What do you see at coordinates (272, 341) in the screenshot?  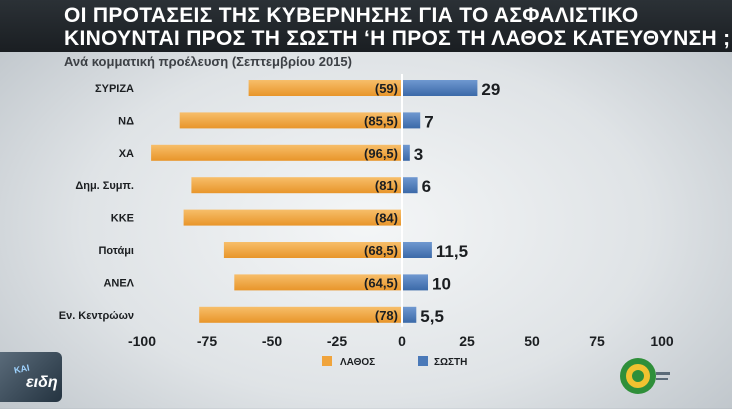 I see `x-tick-label: -50` at bounding box center [272, 341].